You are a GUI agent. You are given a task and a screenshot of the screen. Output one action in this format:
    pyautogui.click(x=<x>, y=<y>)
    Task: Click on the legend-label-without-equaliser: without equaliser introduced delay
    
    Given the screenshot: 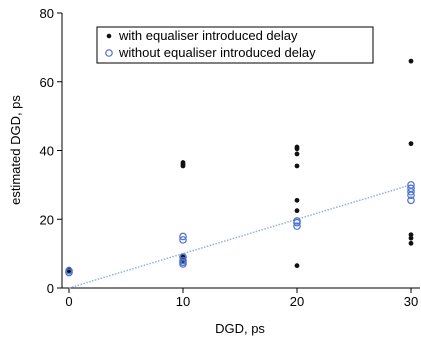 What is the action you would take?
    pyautogui.click(x=217, y=52)
    